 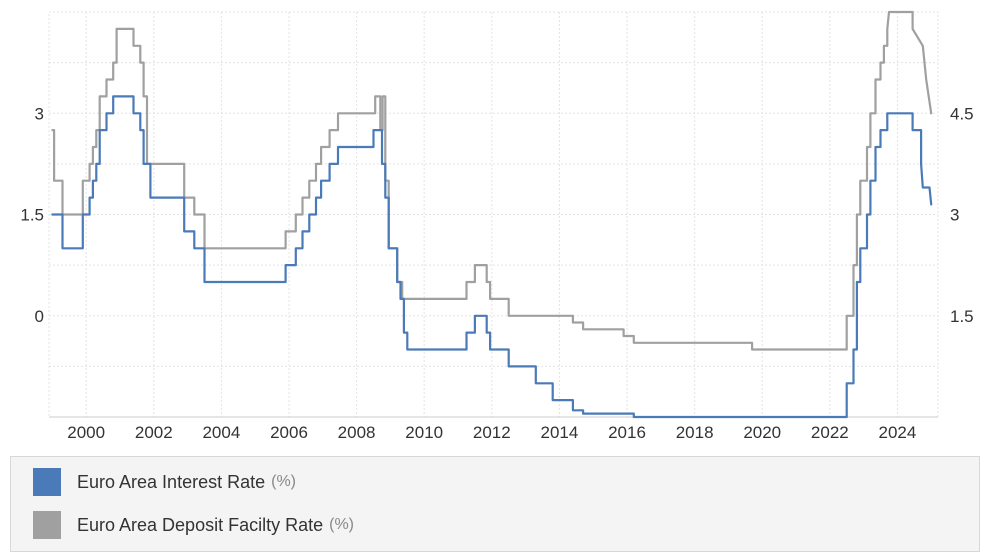 What do you see at coordinates (357, 432) in the screenshot?
I see `x-tick-label: 2008` at bounding box center [357, 432].